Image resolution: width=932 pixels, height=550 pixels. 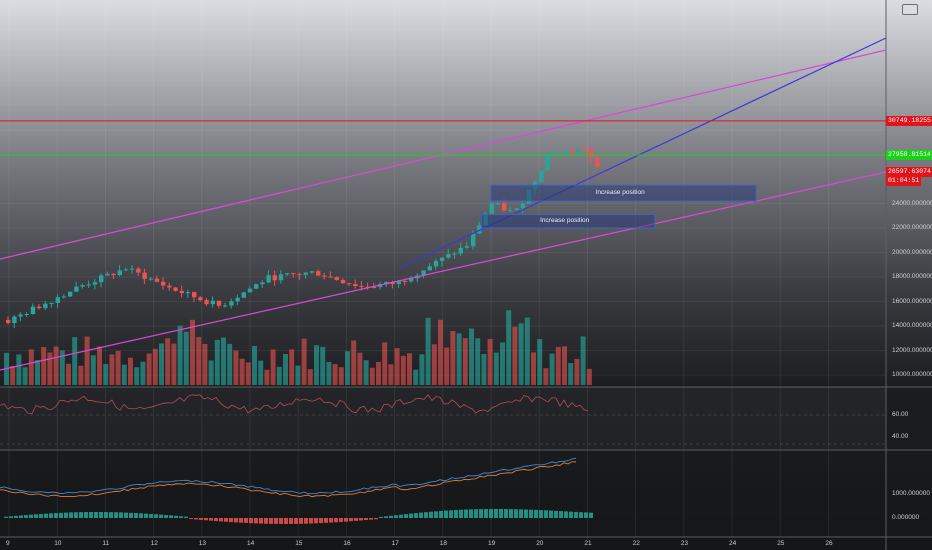 I want to click on chart-settings-icon, so click(x=910, y=9).